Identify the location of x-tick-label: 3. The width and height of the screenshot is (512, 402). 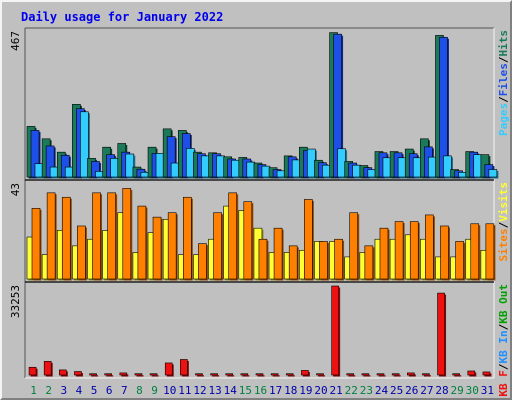
(64, 390).